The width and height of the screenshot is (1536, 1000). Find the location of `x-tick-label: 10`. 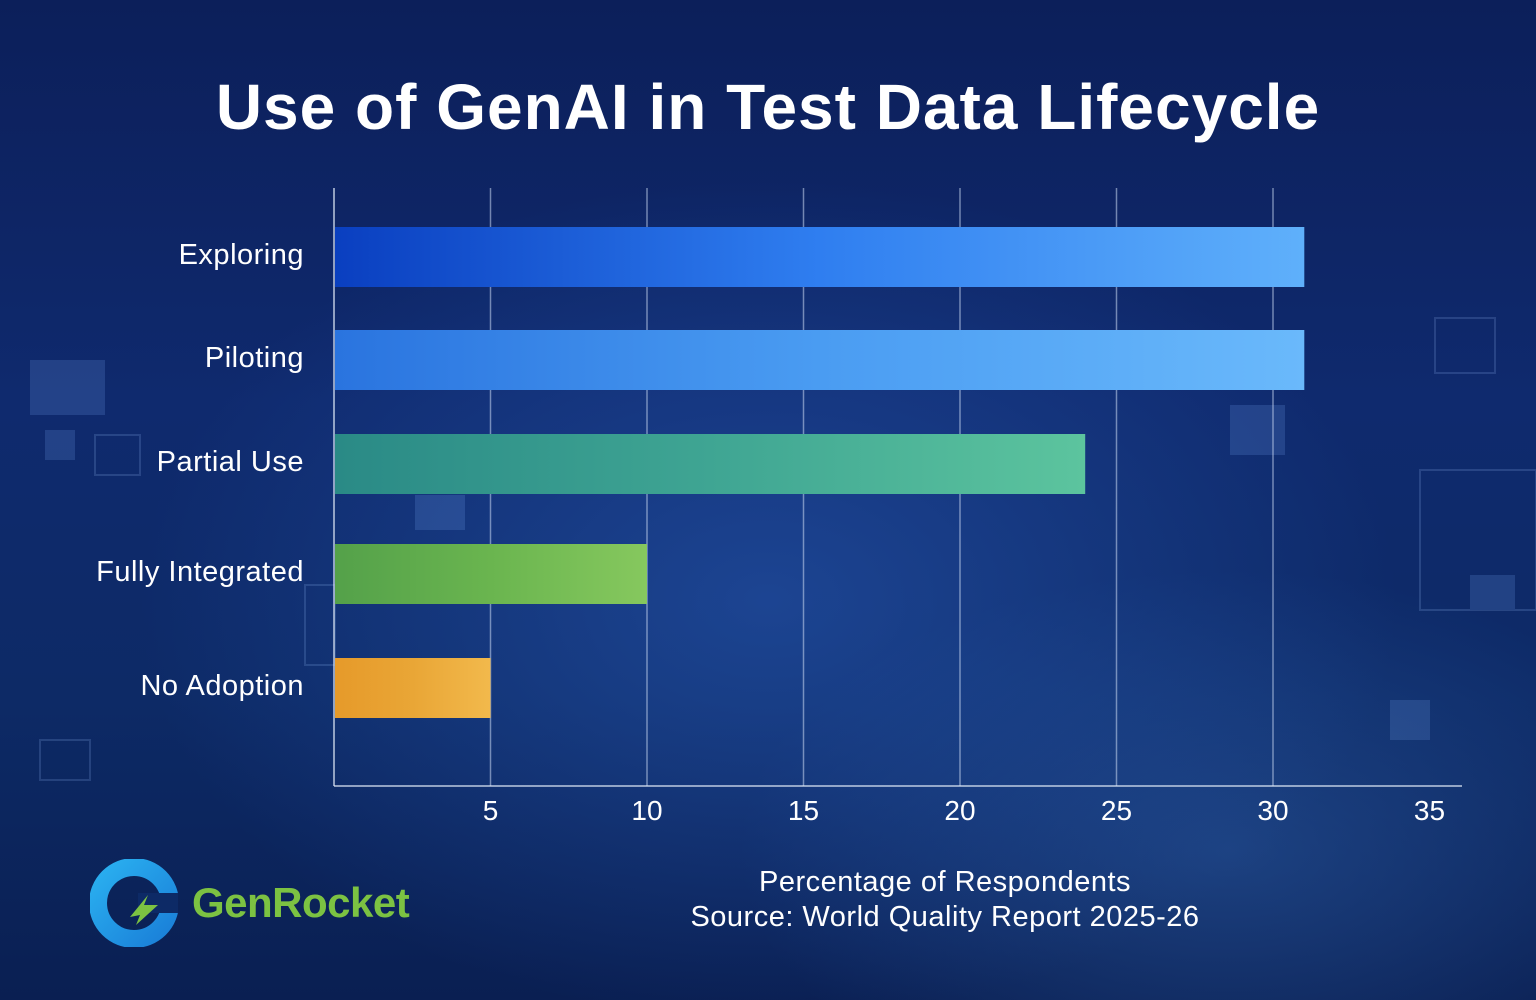

x-tick-label: 10 is located at coordinates (647, 810).